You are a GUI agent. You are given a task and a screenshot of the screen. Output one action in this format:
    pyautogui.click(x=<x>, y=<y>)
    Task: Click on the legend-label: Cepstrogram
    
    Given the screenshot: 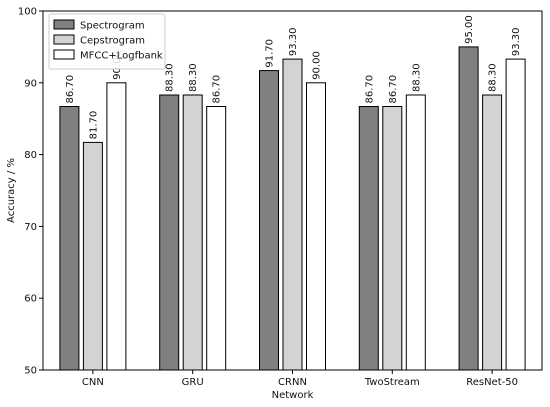 What is the action you would take?
    pyautogui.click(x=112, y=41)
    